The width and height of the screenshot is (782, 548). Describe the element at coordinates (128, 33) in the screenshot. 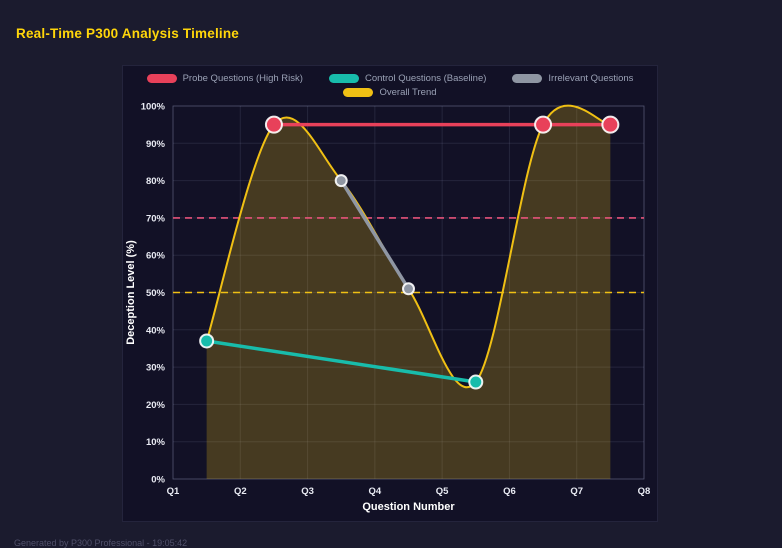

I see `page-title: Real-Time P300 Analysis Timeline` at that location.